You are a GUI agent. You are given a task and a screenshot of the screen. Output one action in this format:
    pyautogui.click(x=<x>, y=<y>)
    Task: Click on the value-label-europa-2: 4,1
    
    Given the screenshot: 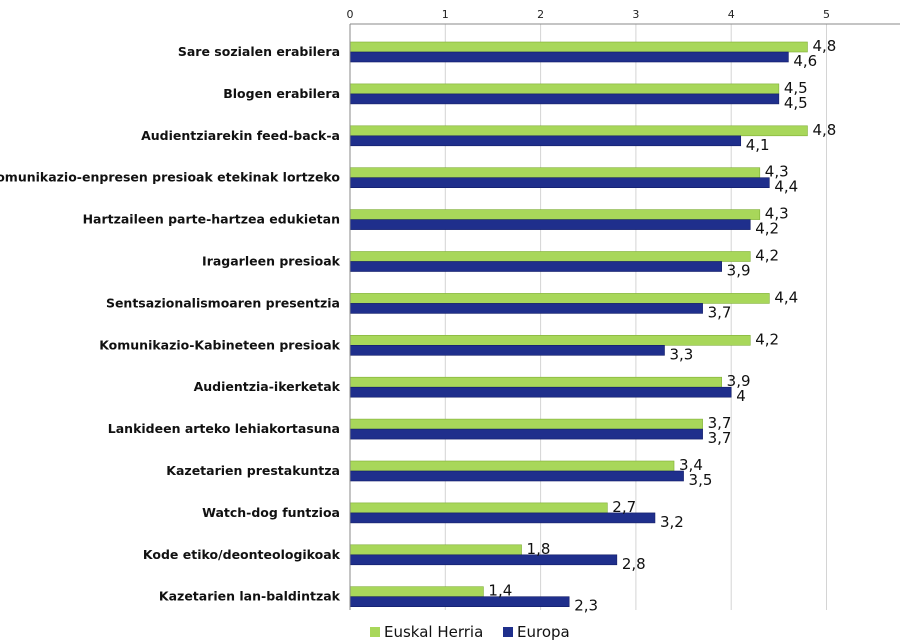 What is the action you would take?
    pyautogui.click(x=758, y=145)
    